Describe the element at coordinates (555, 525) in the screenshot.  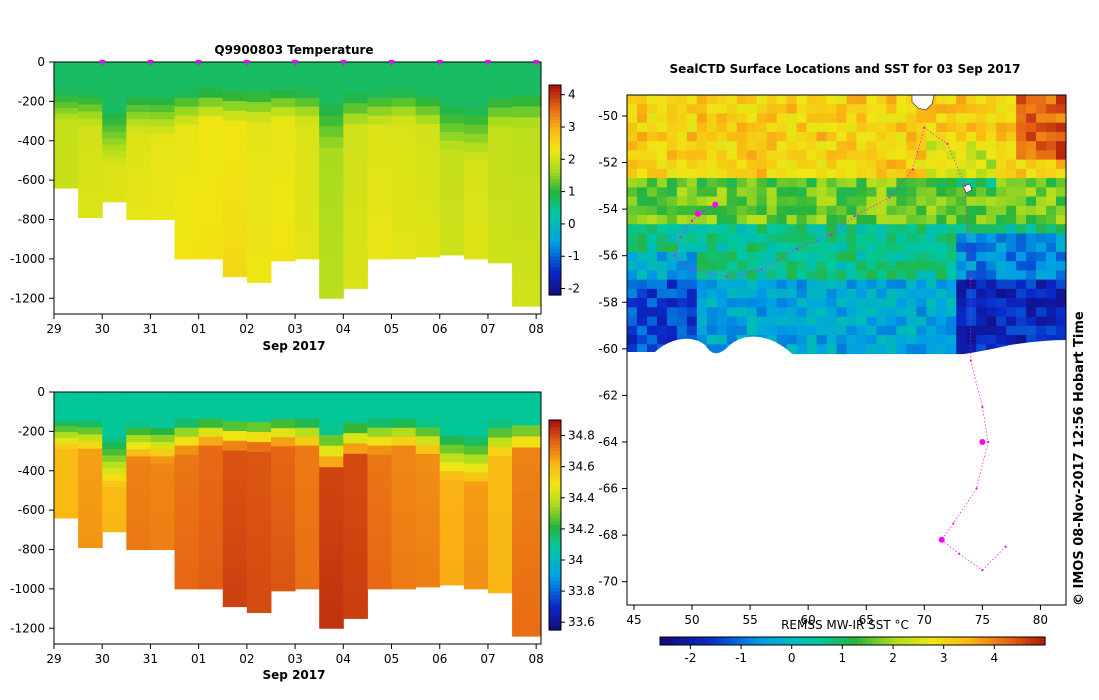
I see `colorbar-frame` at that location.